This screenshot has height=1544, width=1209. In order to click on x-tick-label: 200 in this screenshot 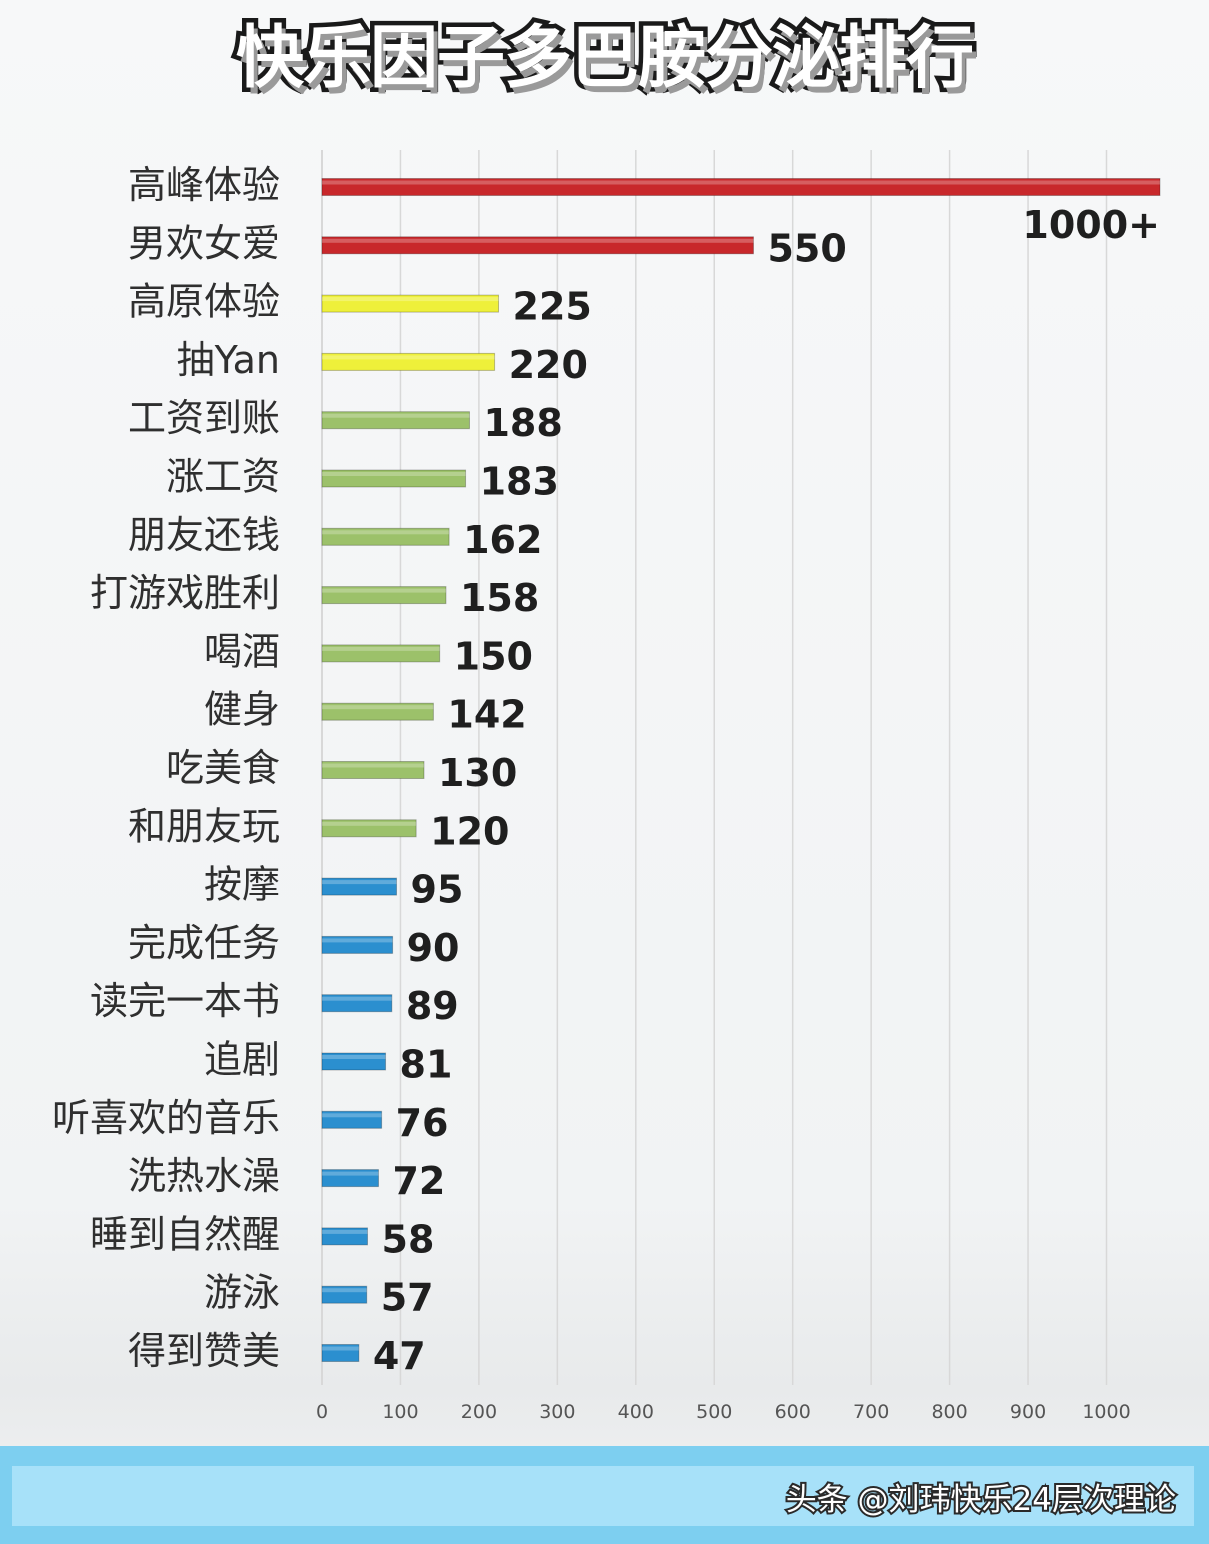, I will do `click(479, 1412)`.